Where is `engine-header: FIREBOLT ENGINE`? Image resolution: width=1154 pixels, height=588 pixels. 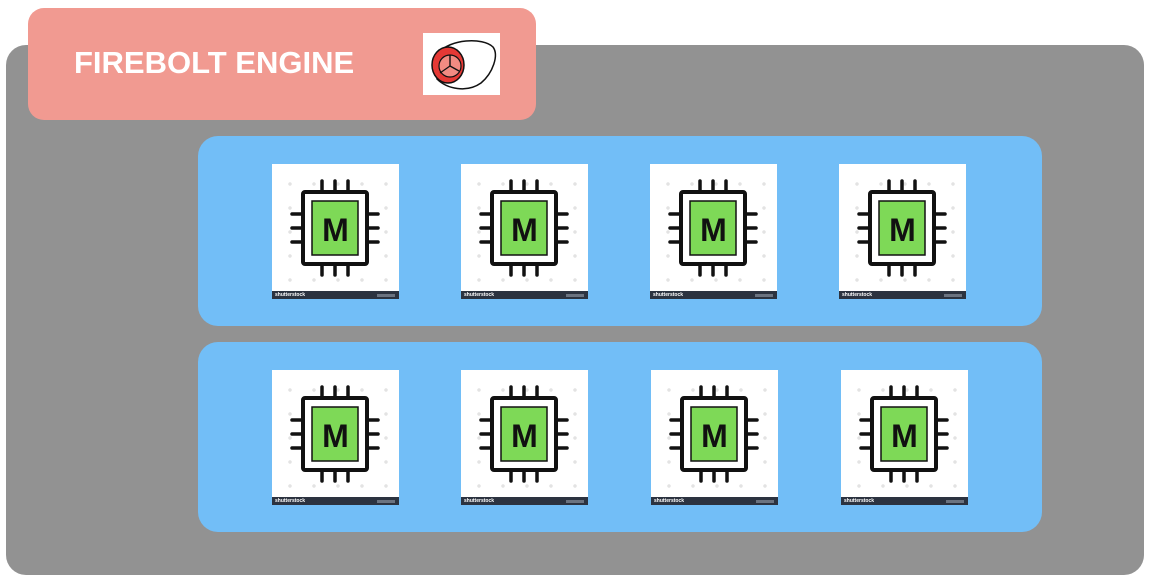
engine-header: FIREBOLT ENGINE is located at coordinates (282, 64).